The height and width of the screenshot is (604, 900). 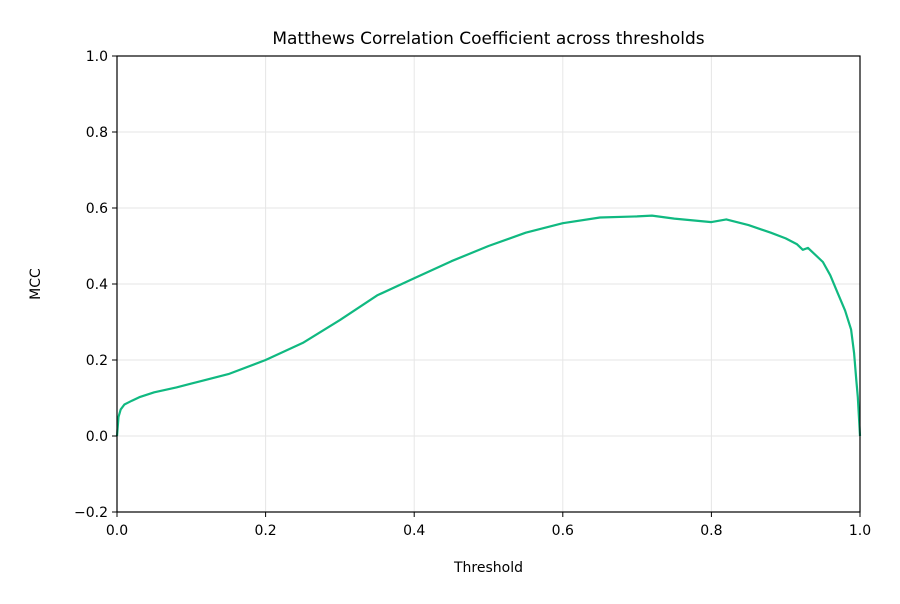 I want to click on y-tick-label: 0.4, so click(x=97, y=285).